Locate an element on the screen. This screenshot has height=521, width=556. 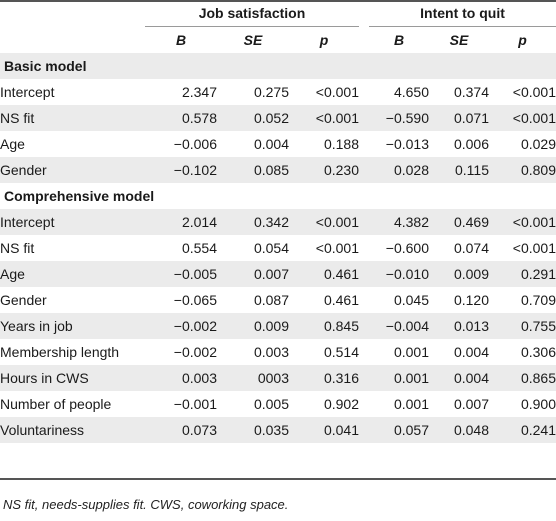
row-label: Years in job is located at coordinates (72, 326).